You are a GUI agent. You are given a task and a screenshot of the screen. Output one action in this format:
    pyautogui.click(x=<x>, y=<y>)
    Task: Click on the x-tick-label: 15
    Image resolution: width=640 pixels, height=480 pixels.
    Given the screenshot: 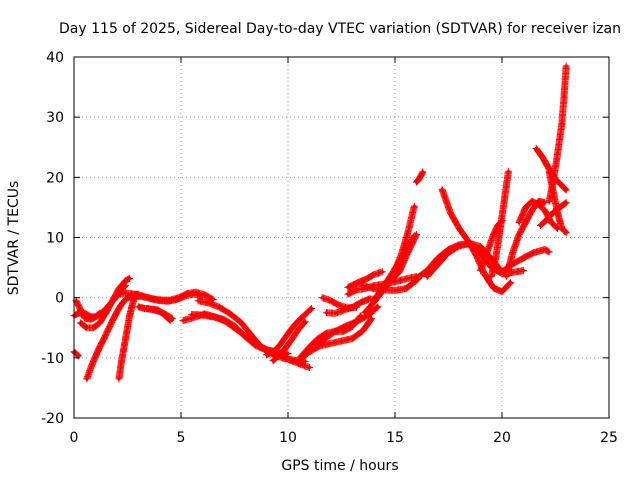 What is the action you would take?
    pyautogui.click(x=395, y=438)
    